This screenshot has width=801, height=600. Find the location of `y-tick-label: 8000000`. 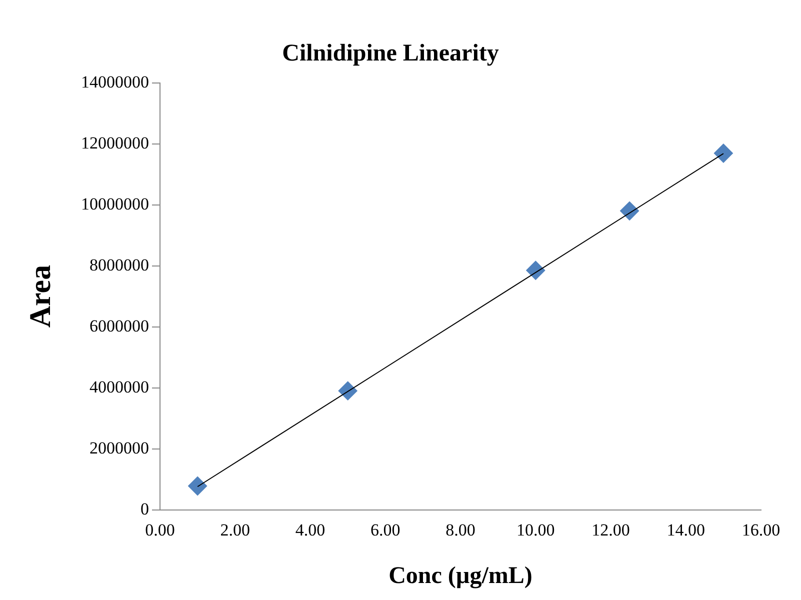

y-tick-label: 8000000 is located at coordinates (119, 264).